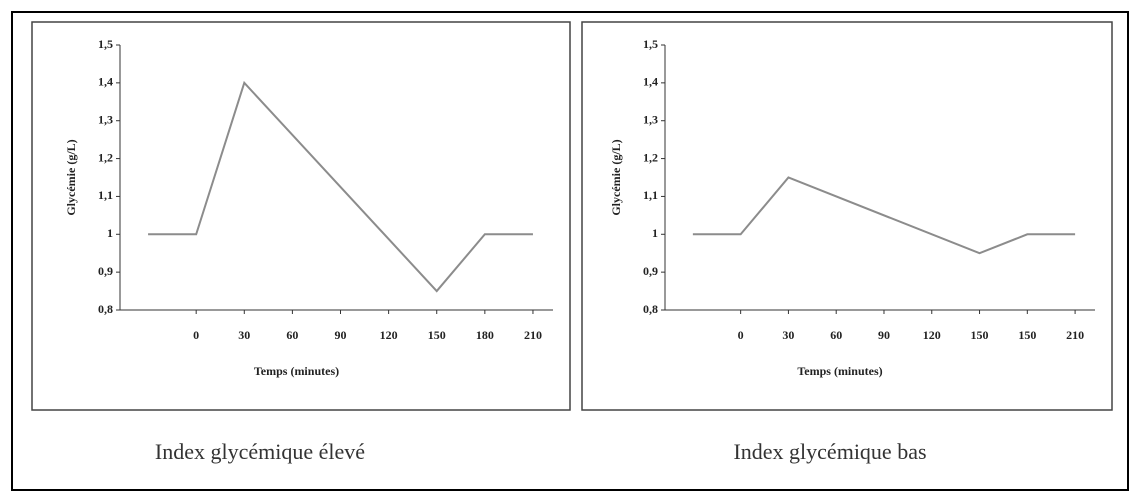  What do you see at coordinates (829, 451) in the screenshot?
I see `caption: Index glycémique bas` at bounding box center [829, 451].